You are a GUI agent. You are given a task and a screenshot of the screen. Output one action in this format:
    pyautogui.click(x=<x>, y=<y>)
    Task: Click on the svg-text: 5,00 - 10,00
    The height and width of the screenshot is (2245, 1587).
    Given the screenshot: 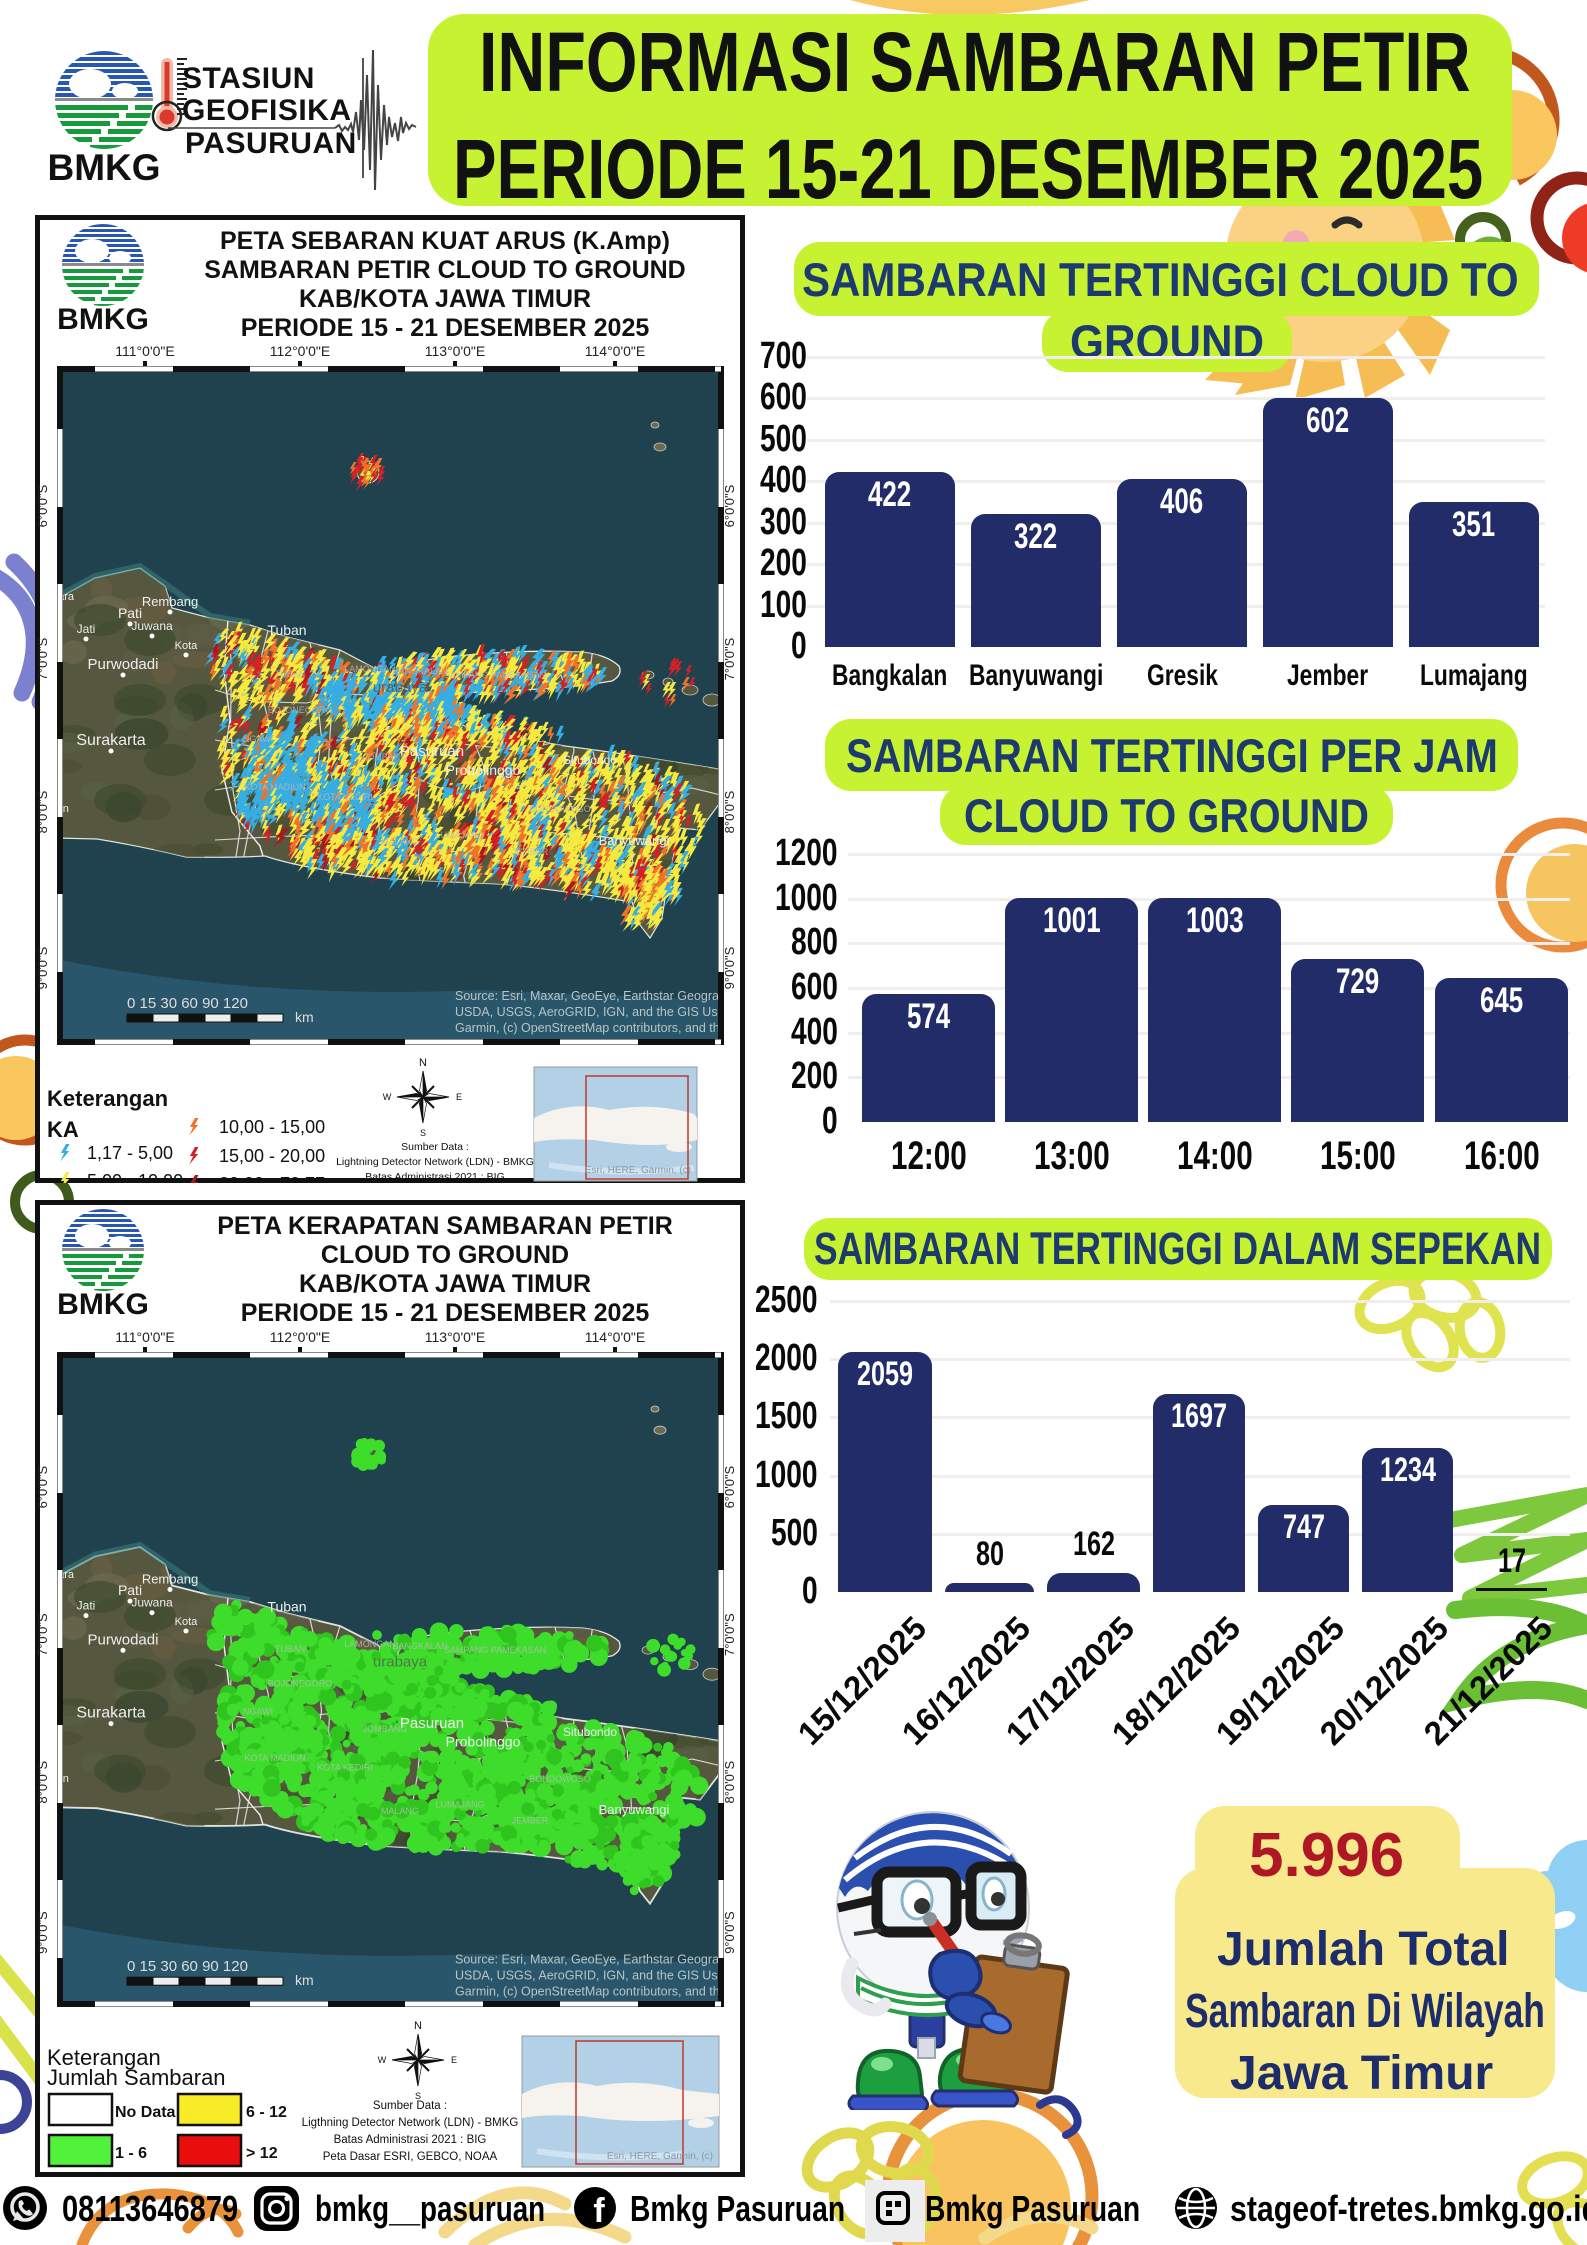 What is the action you would take?
    pyautogui.click(x=135, y=1177)
    